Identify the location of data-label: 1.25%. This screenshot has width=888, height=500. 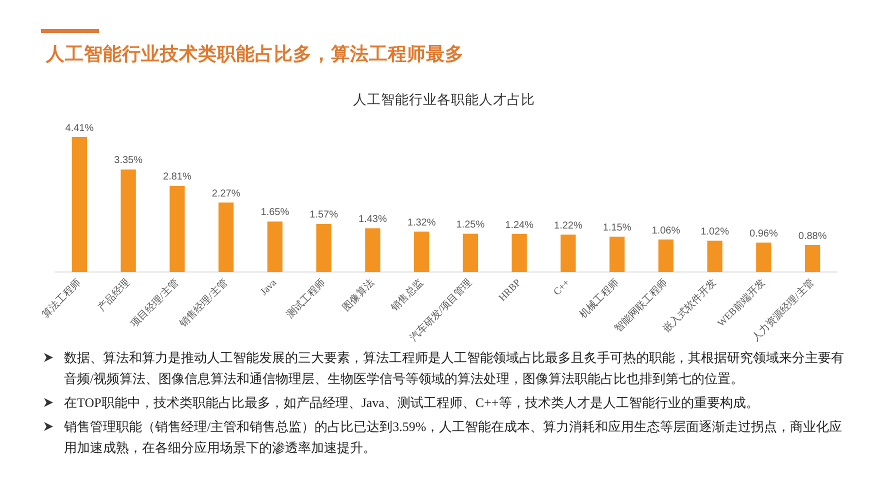
(470, 224).